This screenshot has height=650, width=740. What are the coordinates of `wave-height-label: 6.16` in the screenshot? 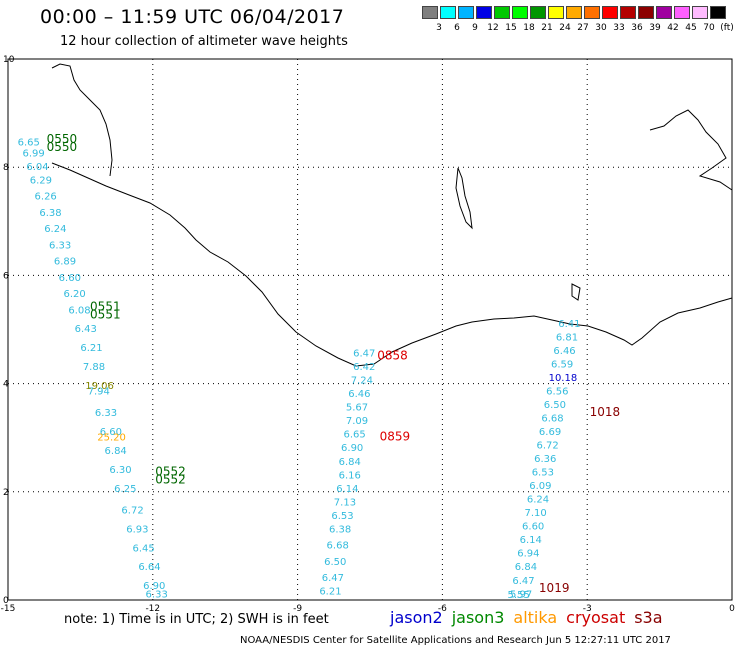 It's located at (350, 475).